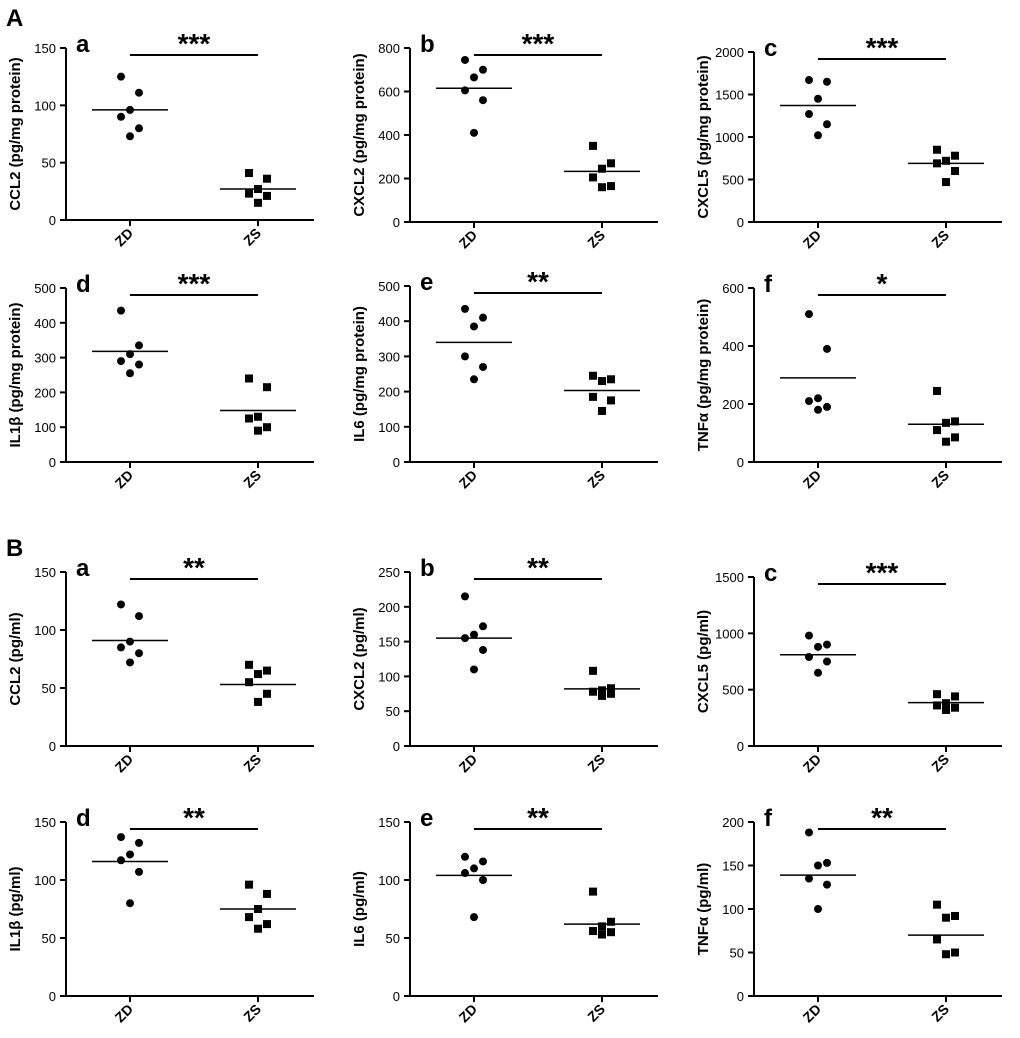  I want to click on y-axis-label: CXCL2 (pg/ml), so click(359, 658).